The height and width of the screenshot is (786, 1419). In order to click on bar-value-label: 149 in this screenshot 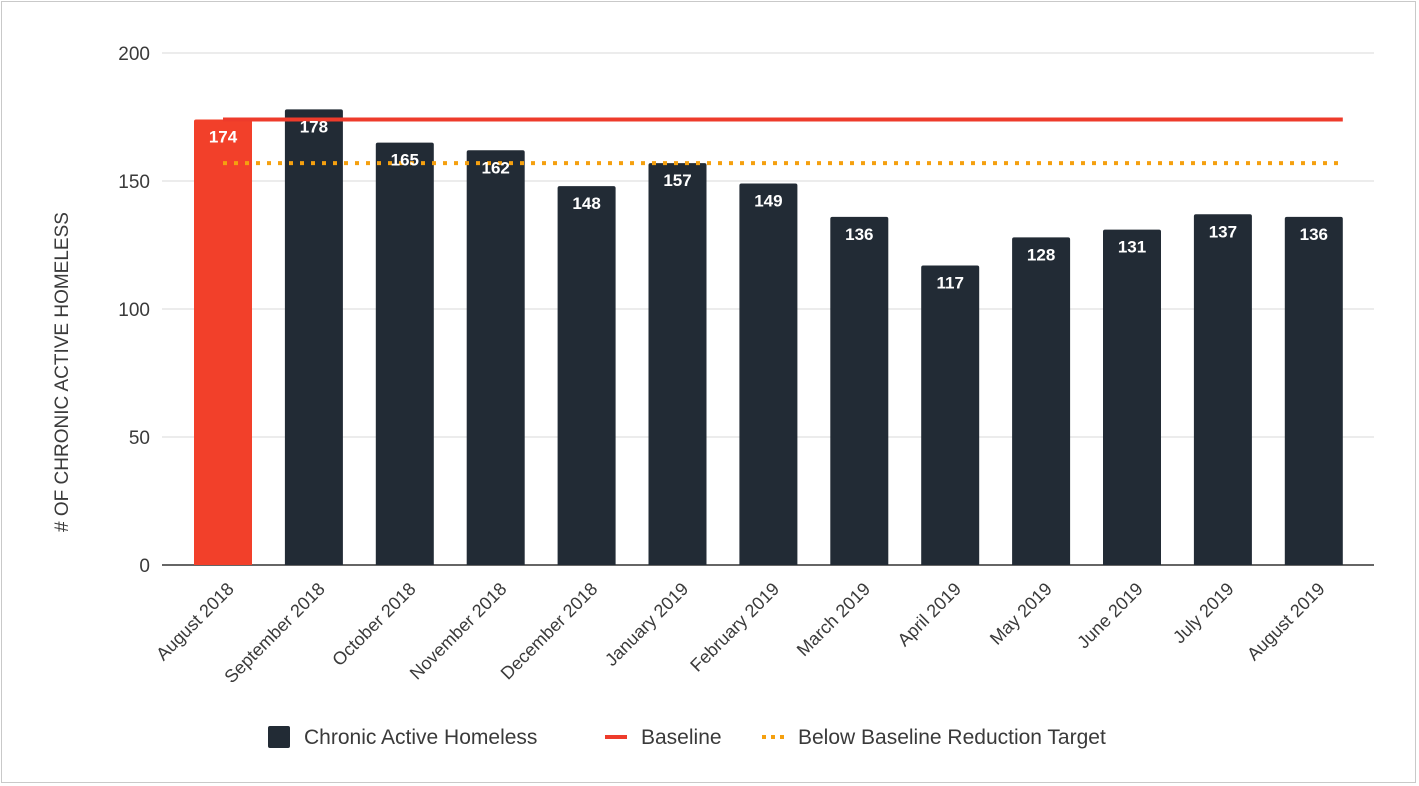, I will do `click(768, 201)`.